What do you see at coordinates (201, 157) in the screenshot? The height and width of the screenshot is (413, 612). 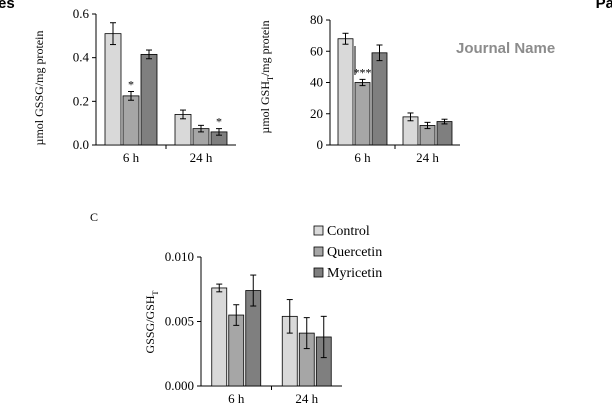 I see `chart-a-x-tick-label: 24 h` at bounding box center [201, 157].